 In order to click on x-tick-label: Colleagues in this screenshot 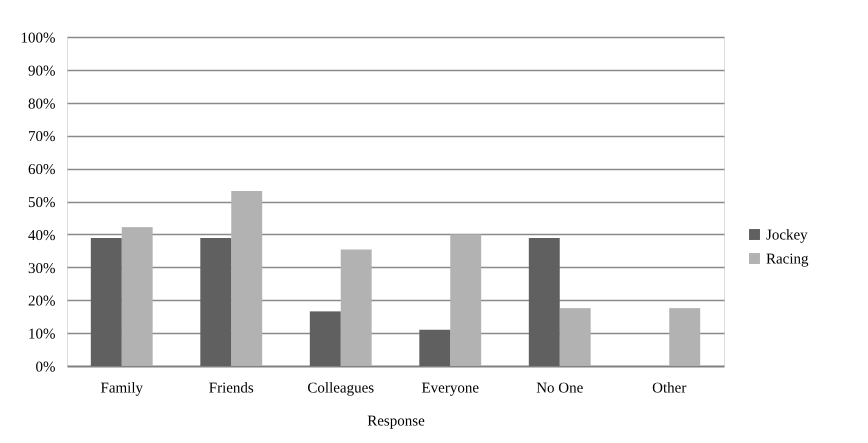, I will do `click(340, 388)`.